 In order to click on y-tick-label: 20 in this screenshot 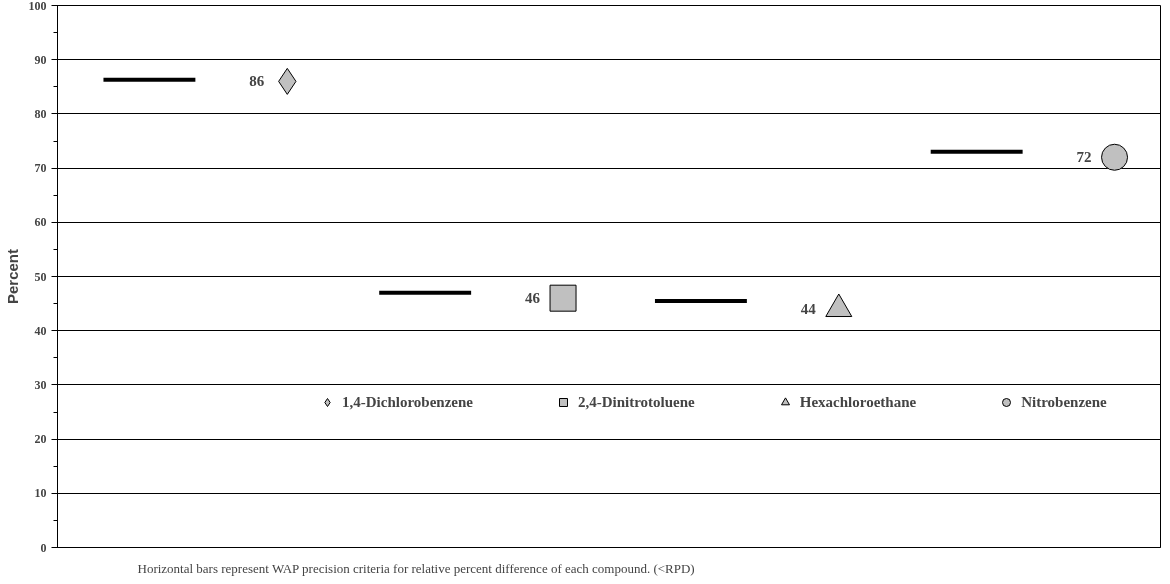, I will do `click(40, 439)`.